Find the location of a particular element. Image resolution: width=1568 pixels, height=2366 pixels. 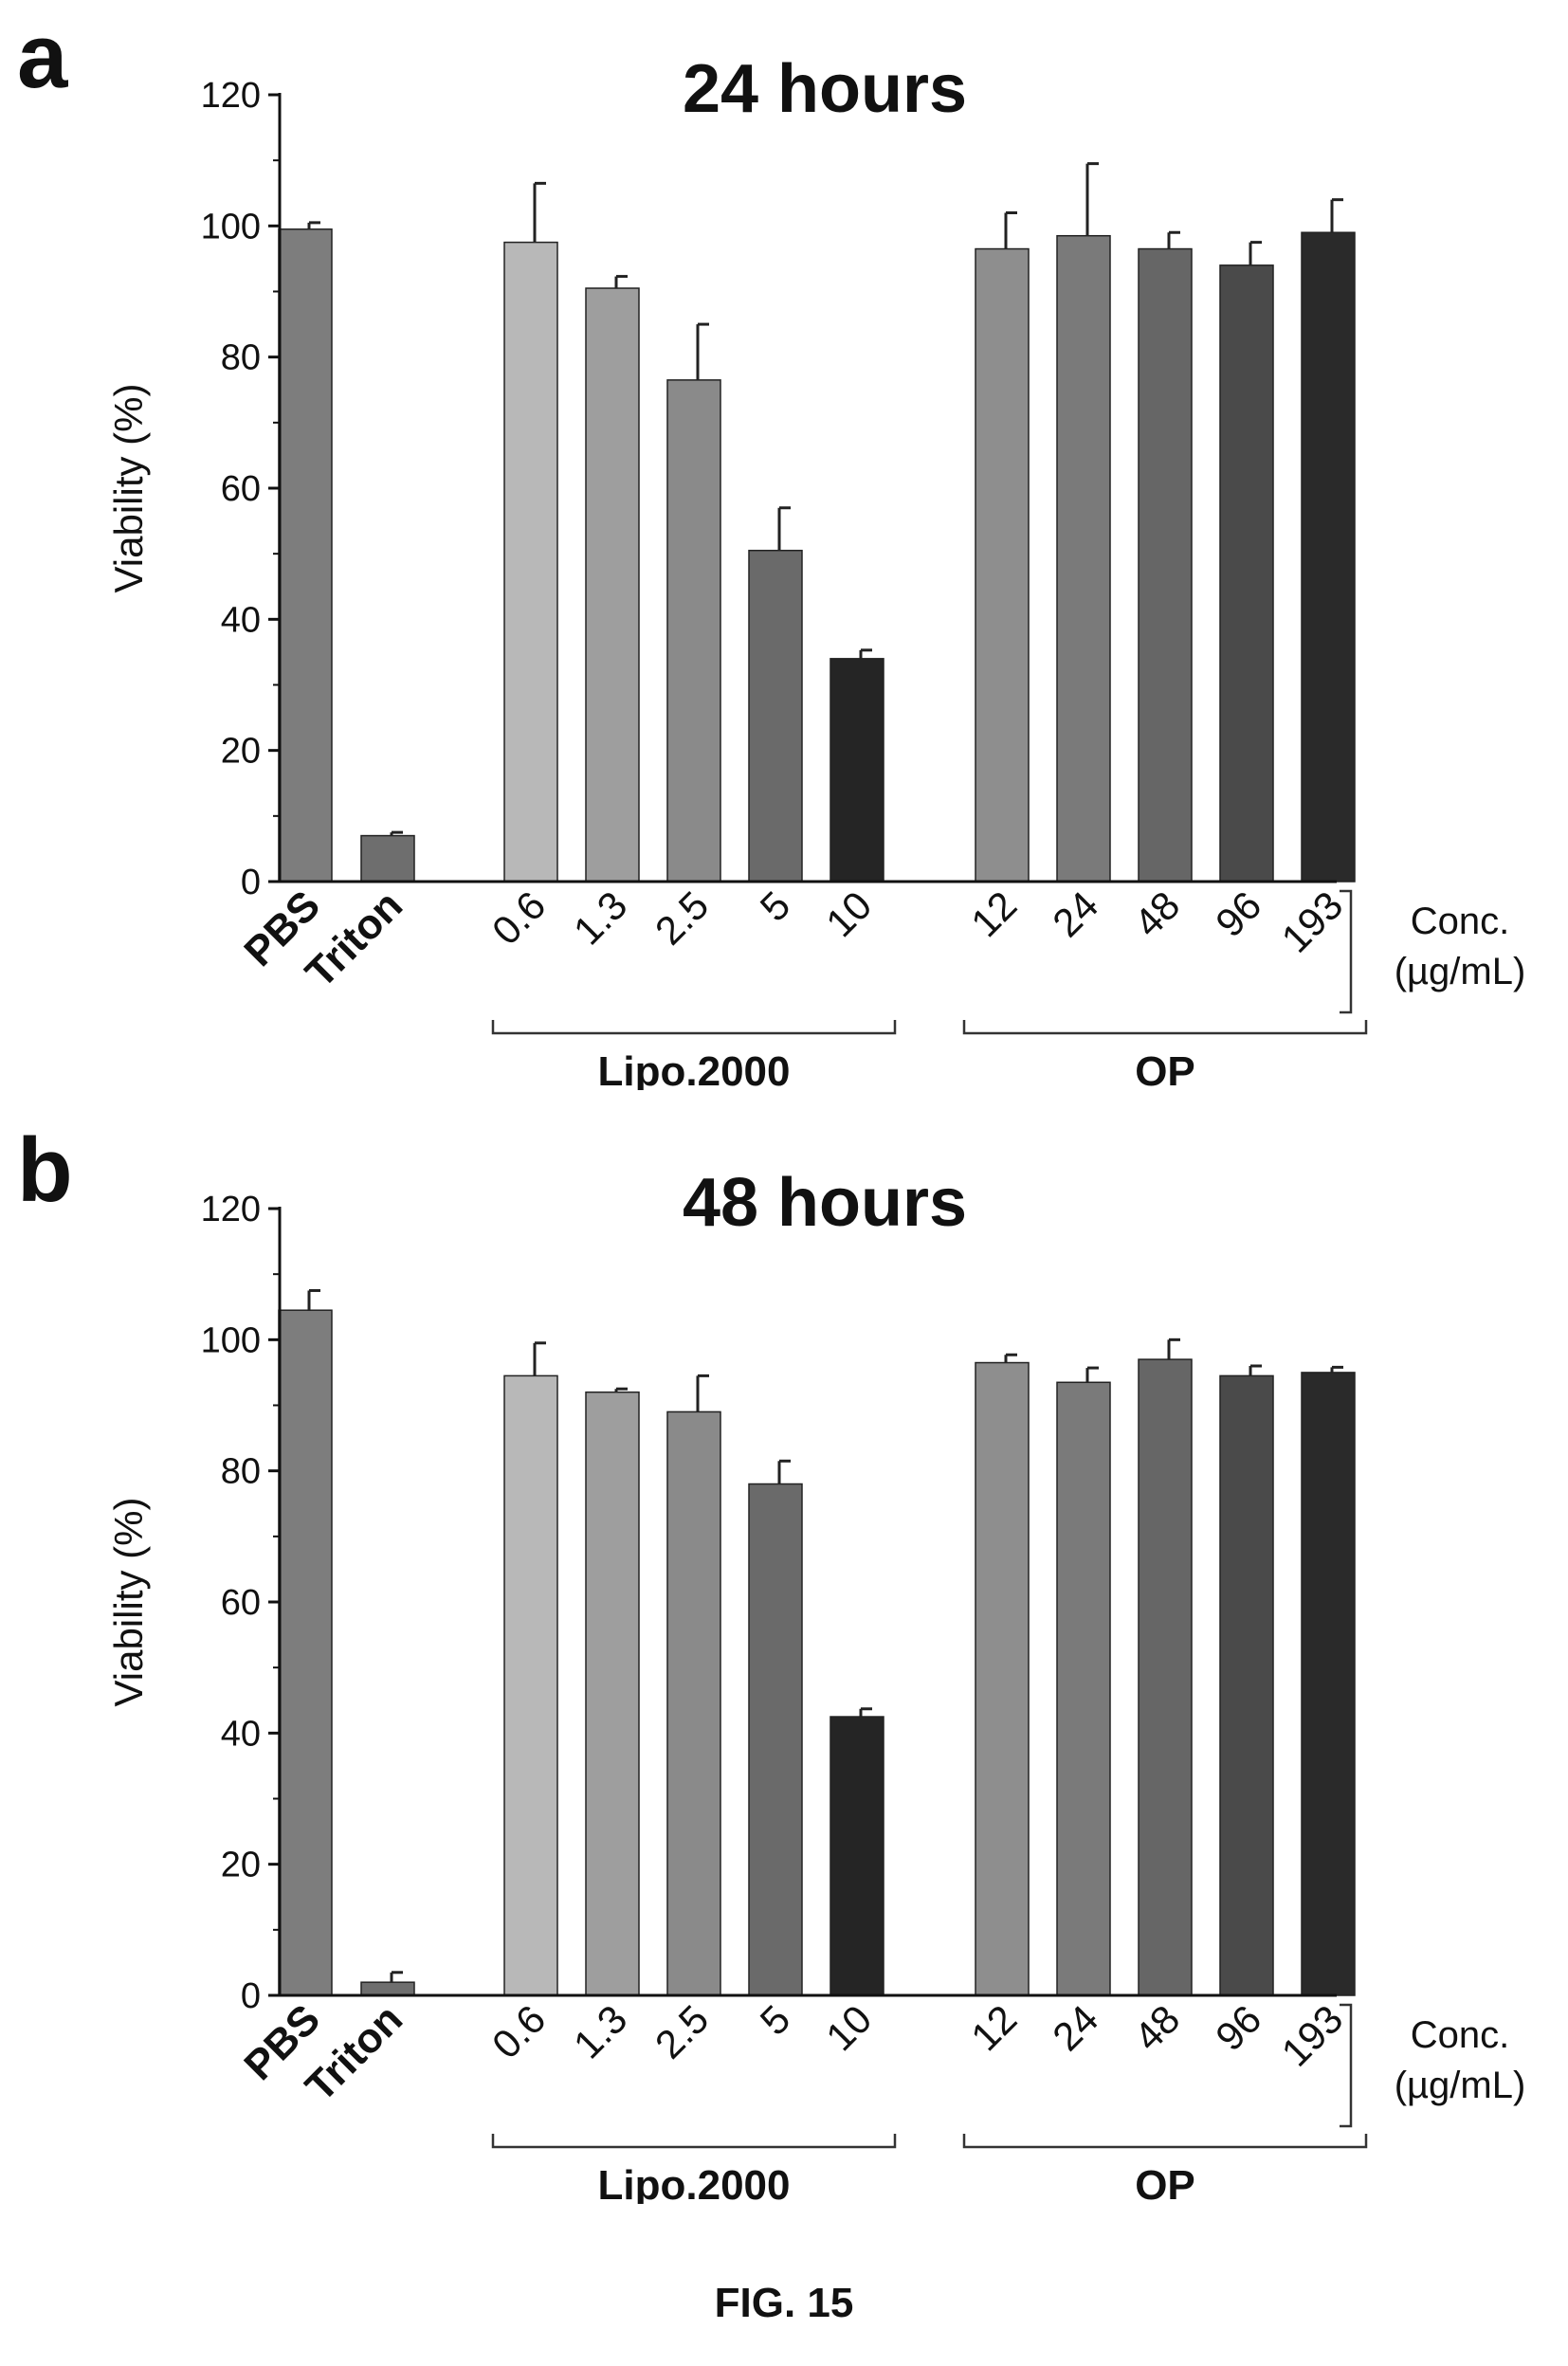

chart-title: 24 hours is located at coordinates (825, 89).